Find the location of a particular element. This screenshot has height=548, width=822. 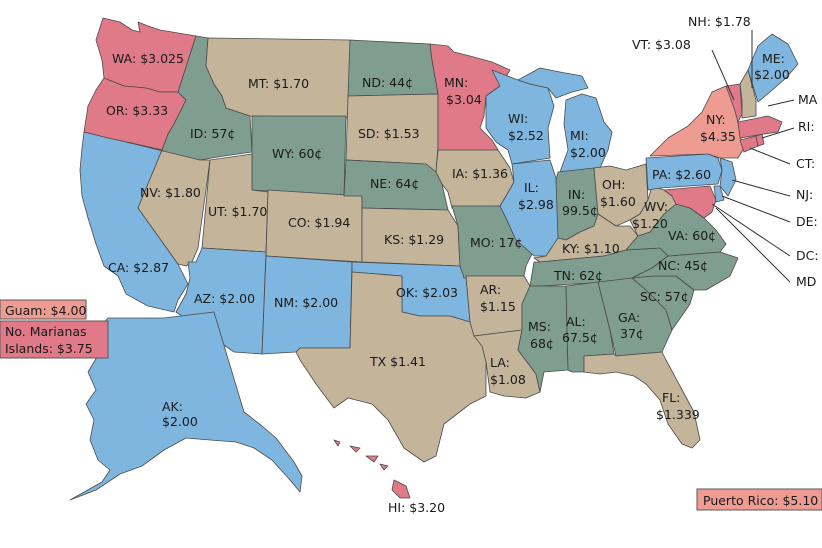

puerto-rico-label: Puerto Rico: $5.10 is located at coordinates (760, 500).